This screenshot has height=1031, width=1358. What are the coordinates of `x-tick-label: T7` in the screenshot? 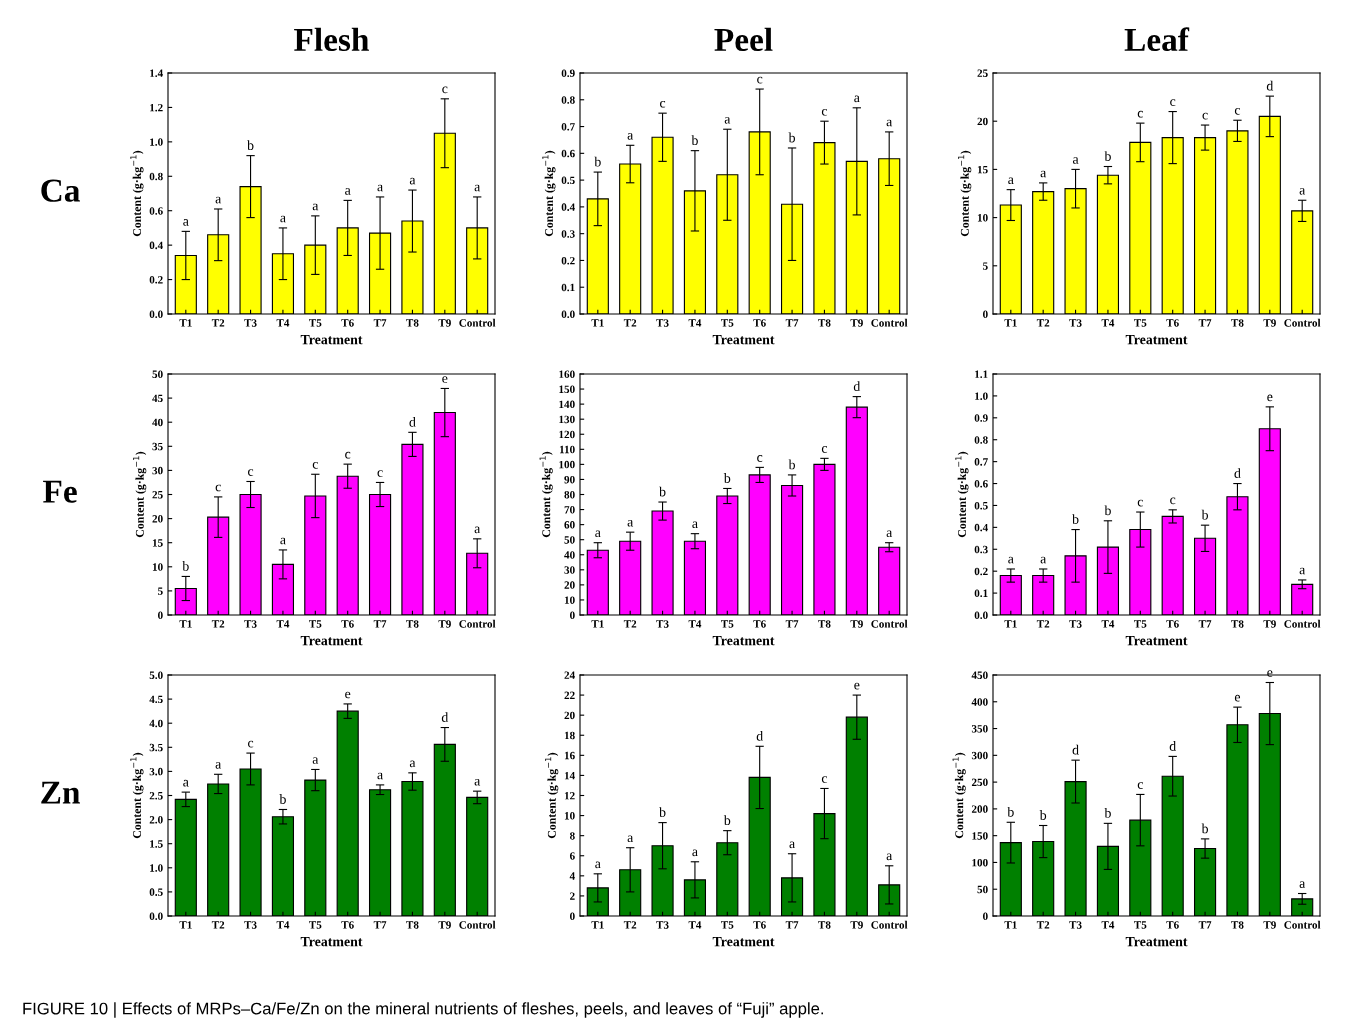 It's located at (380, 925).